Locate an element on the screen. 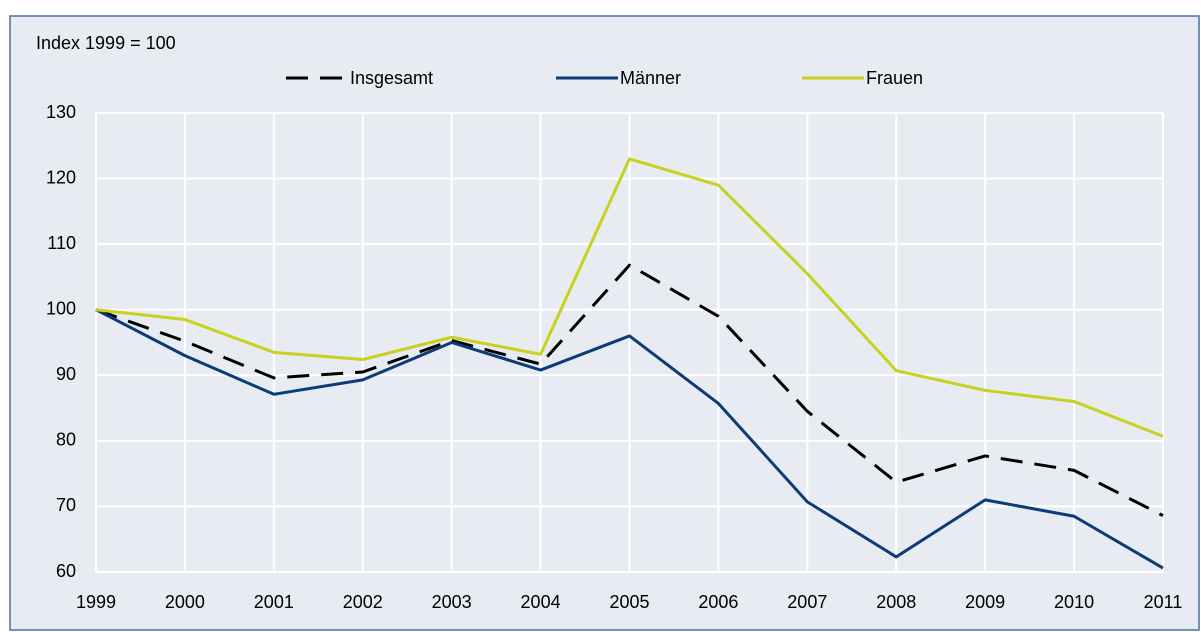 This screenshot has width=1201, height=632. annotation: Index 1999 = 100 is located at coordinates (106, 43).